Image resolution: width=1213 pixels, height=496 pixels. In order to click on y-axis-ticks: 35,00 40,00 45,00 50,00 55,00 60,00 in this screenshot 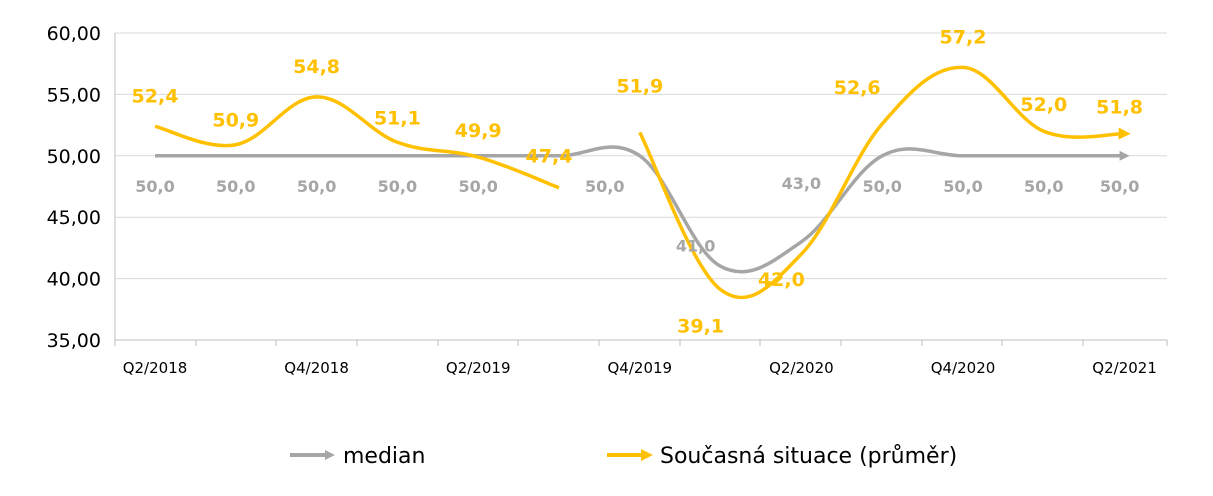, I will do `click(74, 187)`.